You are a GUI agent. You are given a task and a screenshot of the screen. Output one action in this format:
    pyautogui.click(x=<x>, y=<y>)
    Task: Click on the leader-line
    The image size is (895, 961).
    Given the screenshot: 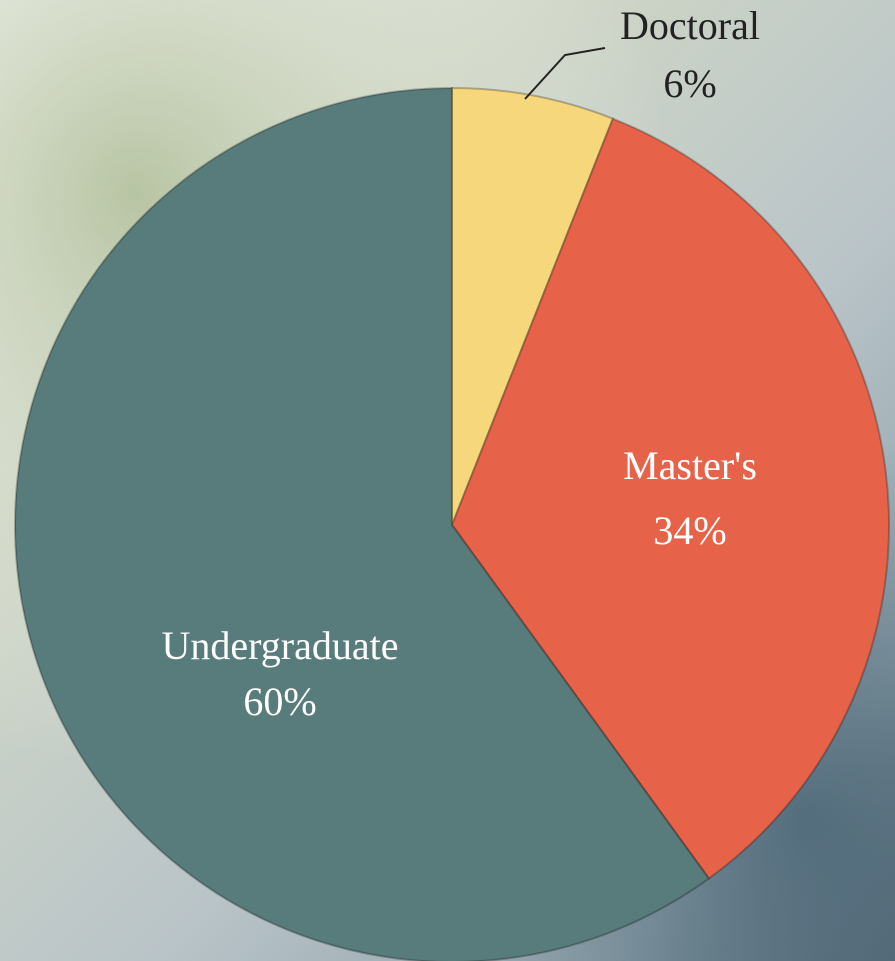 What is the action you would take?
    pyautogui.click(x=565, y=73)
    